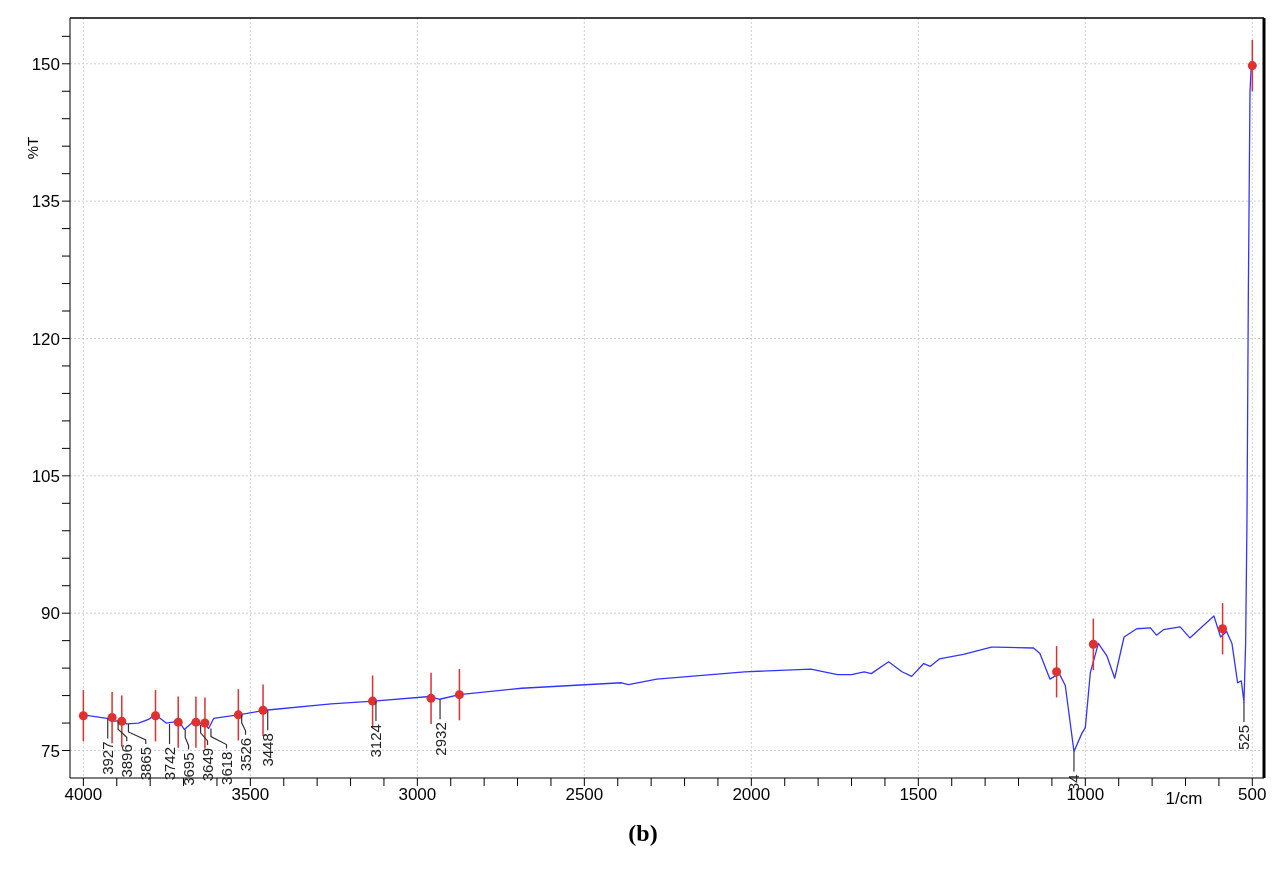 The width and height of the screenshot is (1282, 895). Describe the element at coordinates (146, 763) in the screenshot. I see `annotation: 3865` at that location.